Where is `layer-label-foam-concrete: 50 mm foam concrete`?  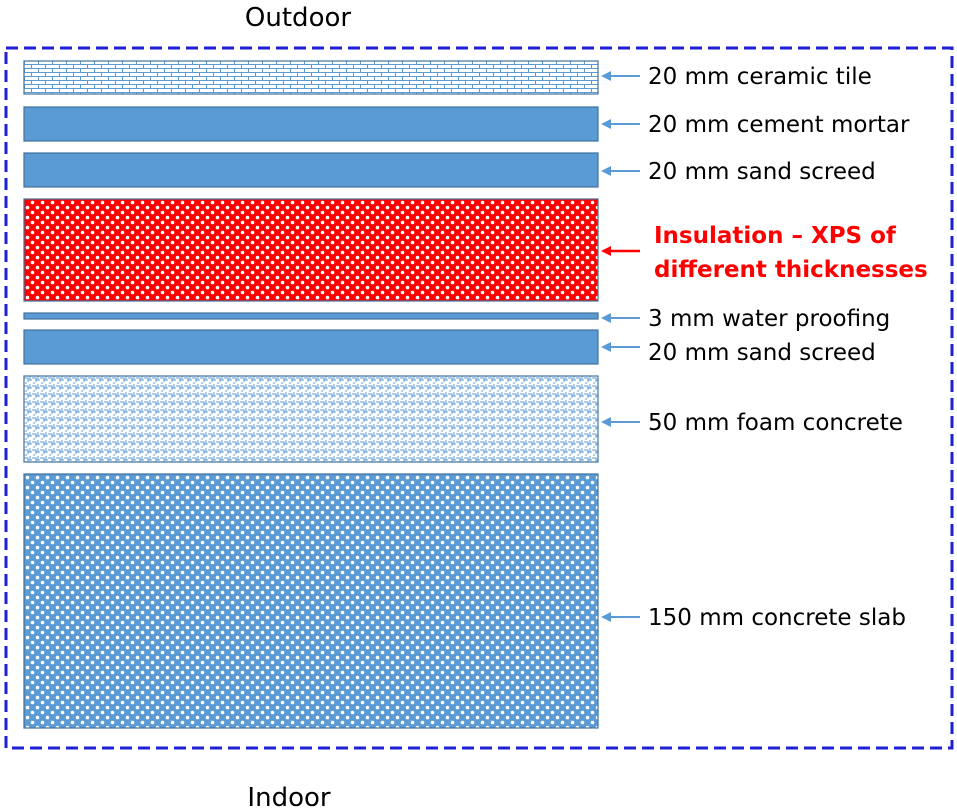 layer-label-foam-concrete: 50 mm foam concrete is located at coordinates (775, 423).